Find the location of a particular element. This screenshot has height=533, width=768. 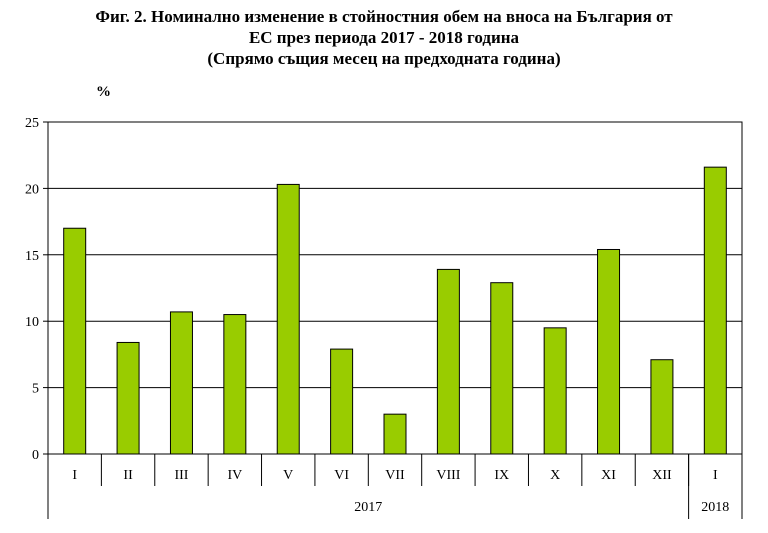

x-category-label: X is located at coordinates (555, 475).